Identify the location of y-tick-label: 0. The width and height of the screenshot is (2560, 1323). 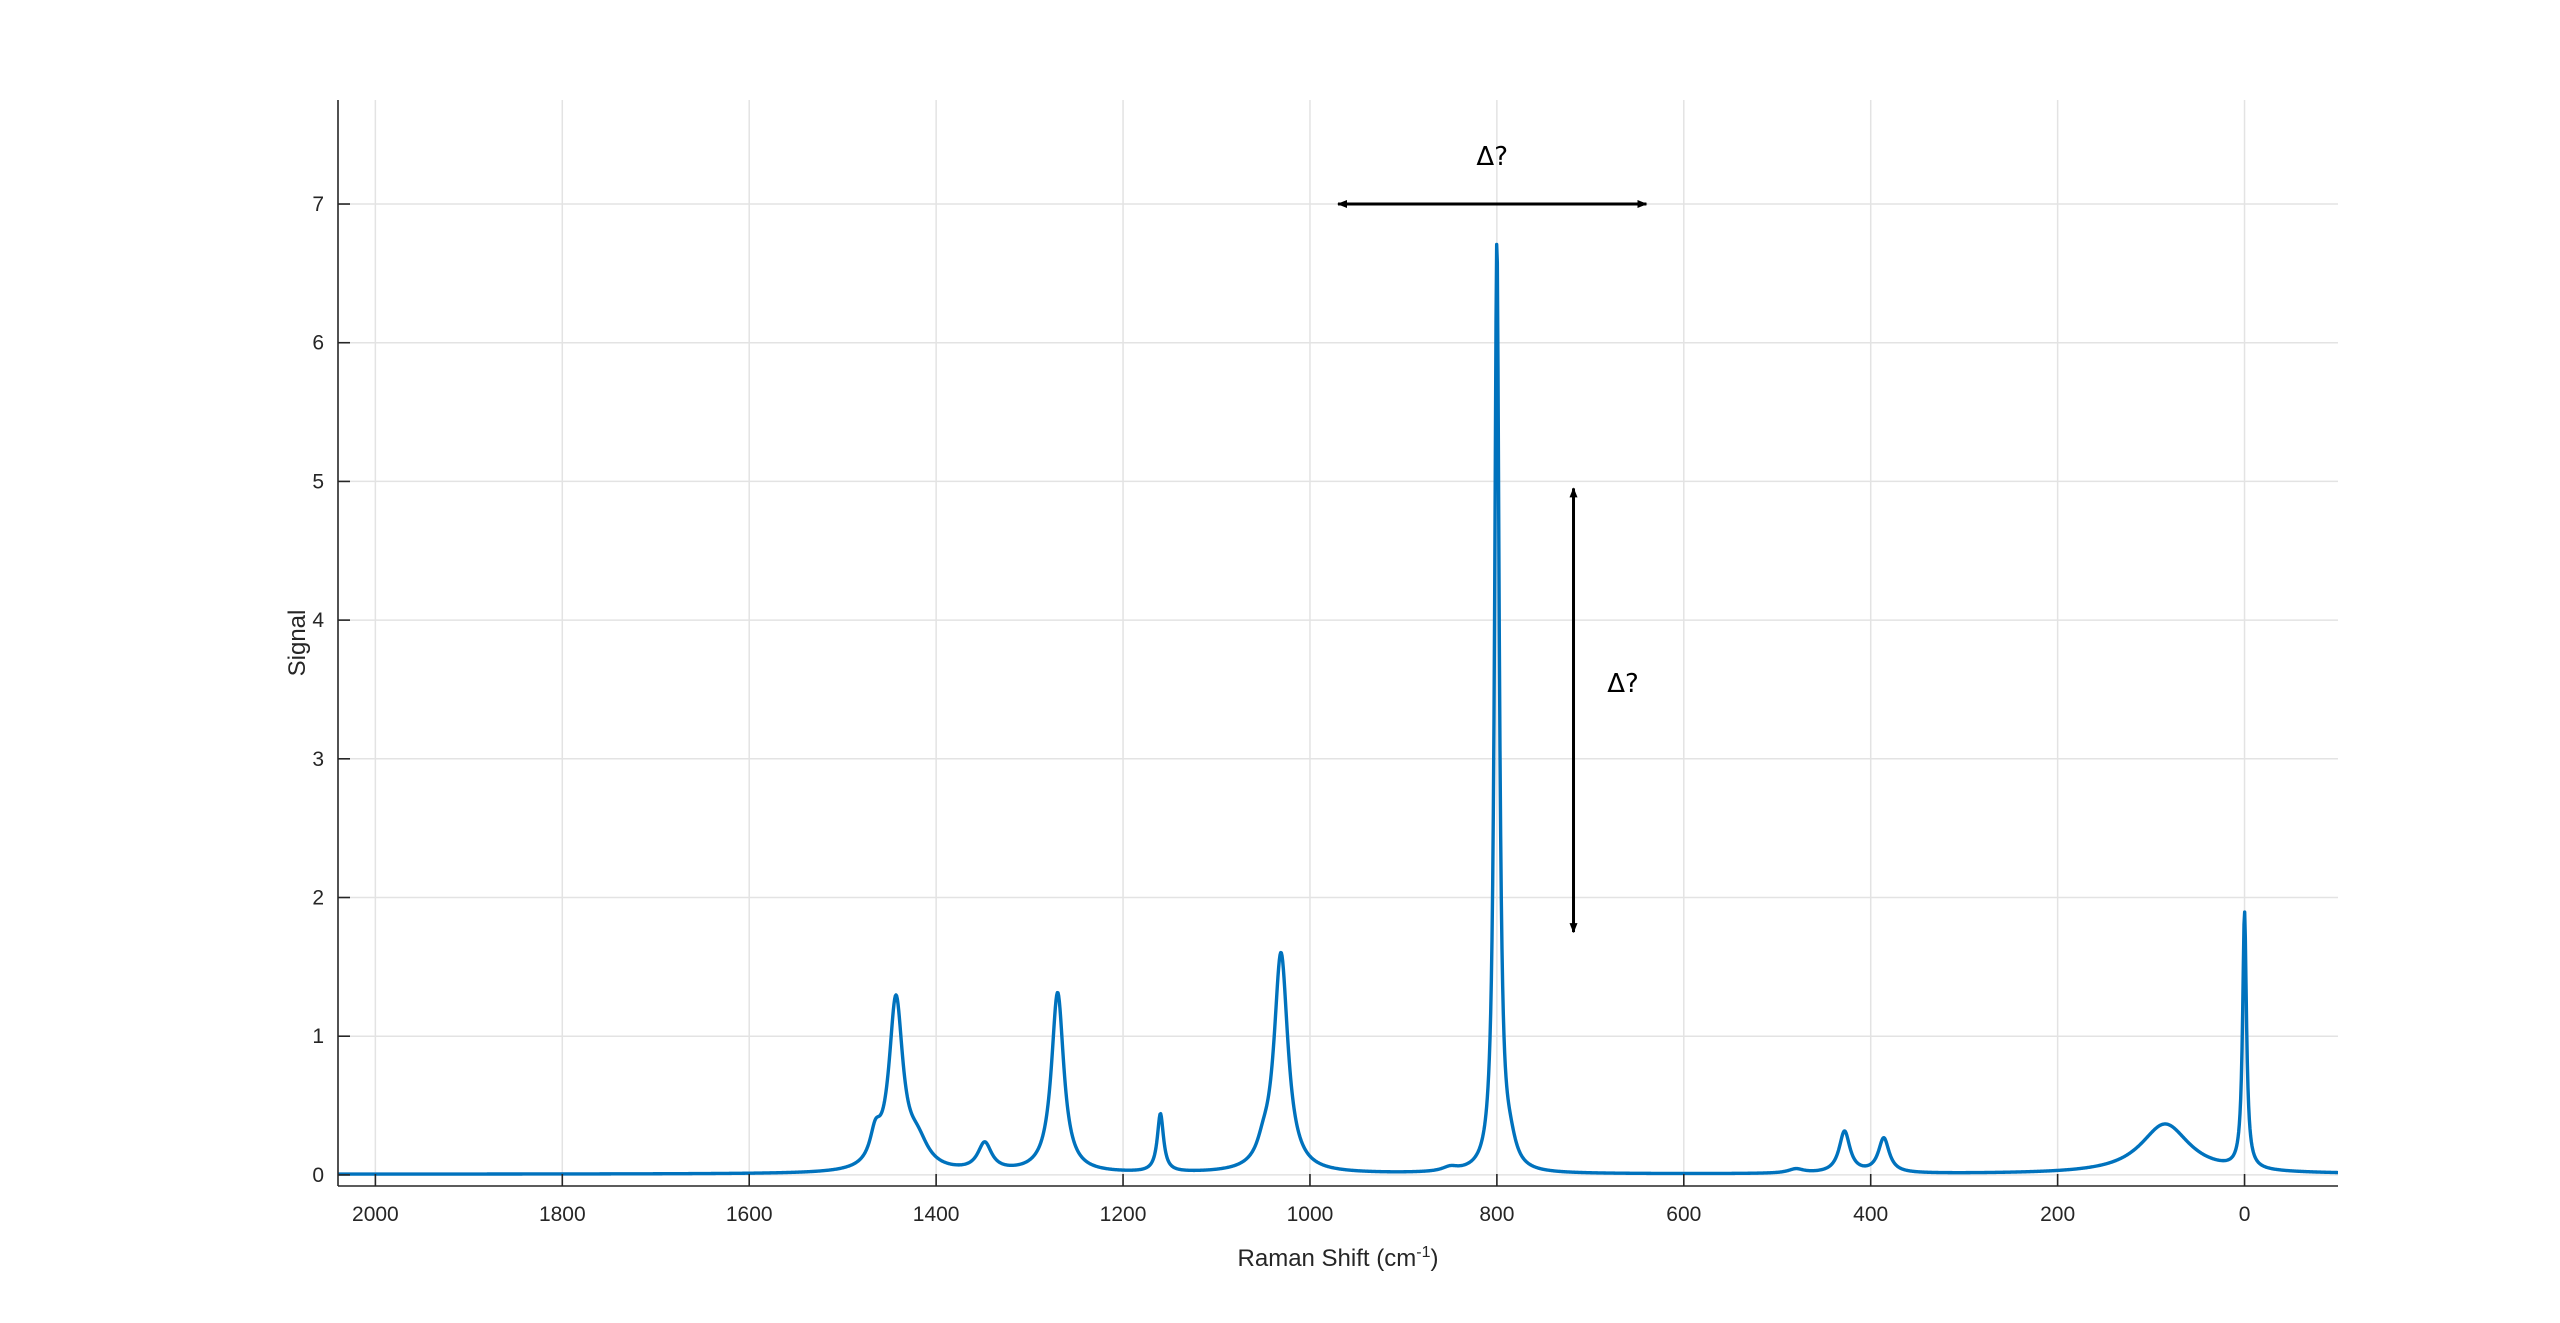
(318, 1175).